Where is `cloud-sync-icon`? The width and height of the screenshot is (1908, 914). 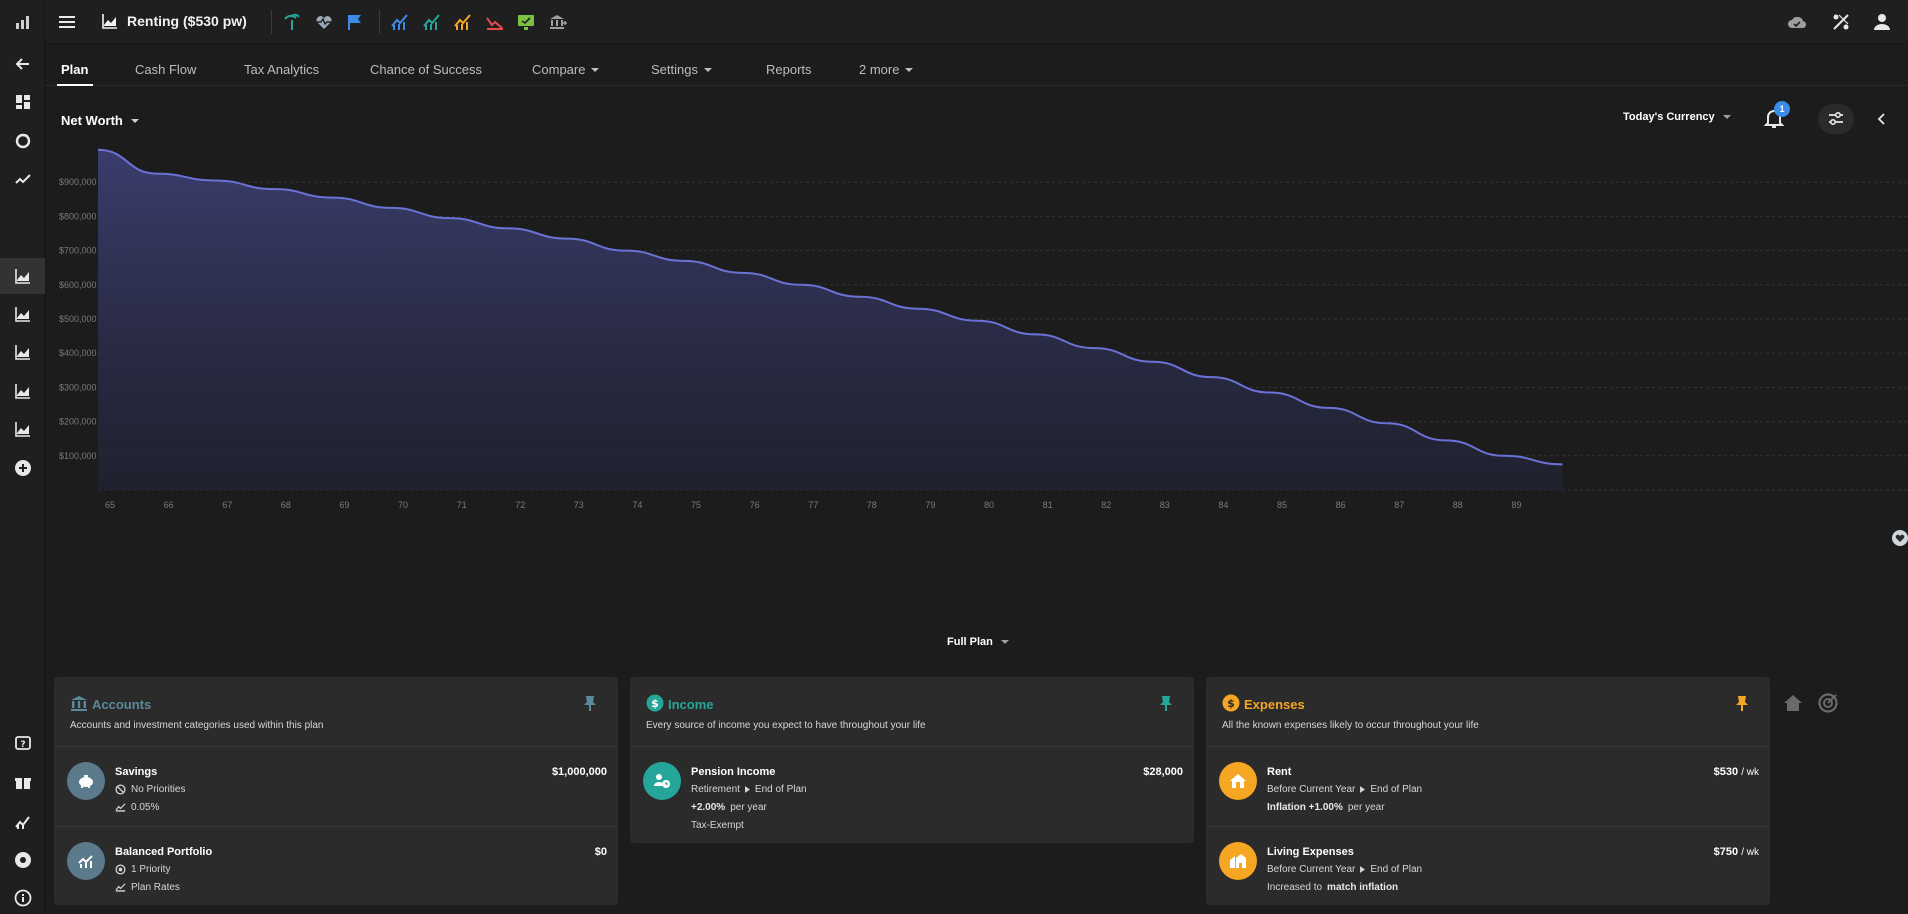
cloud-sync-icon is located at coordinates (1797, 22).